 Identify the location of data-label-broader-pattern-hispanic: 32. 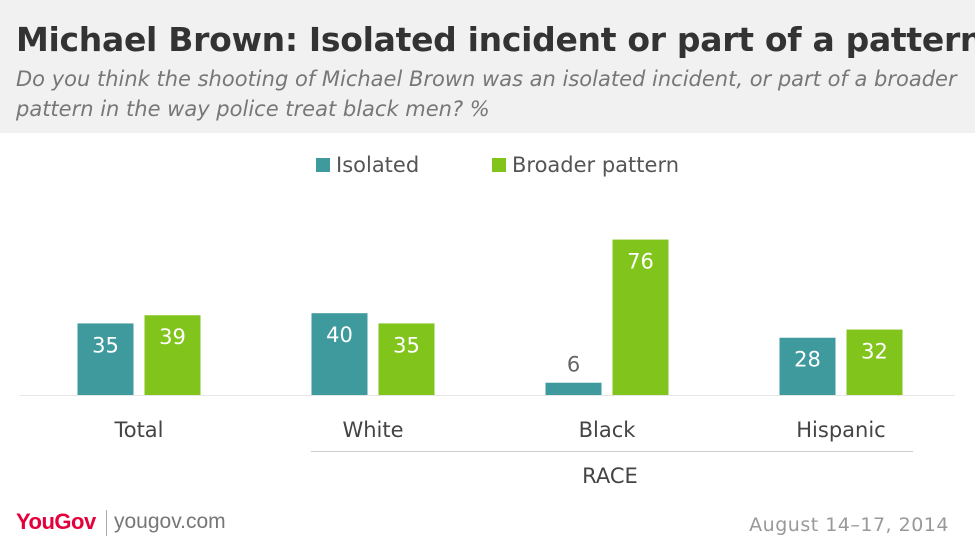
(874, 352).